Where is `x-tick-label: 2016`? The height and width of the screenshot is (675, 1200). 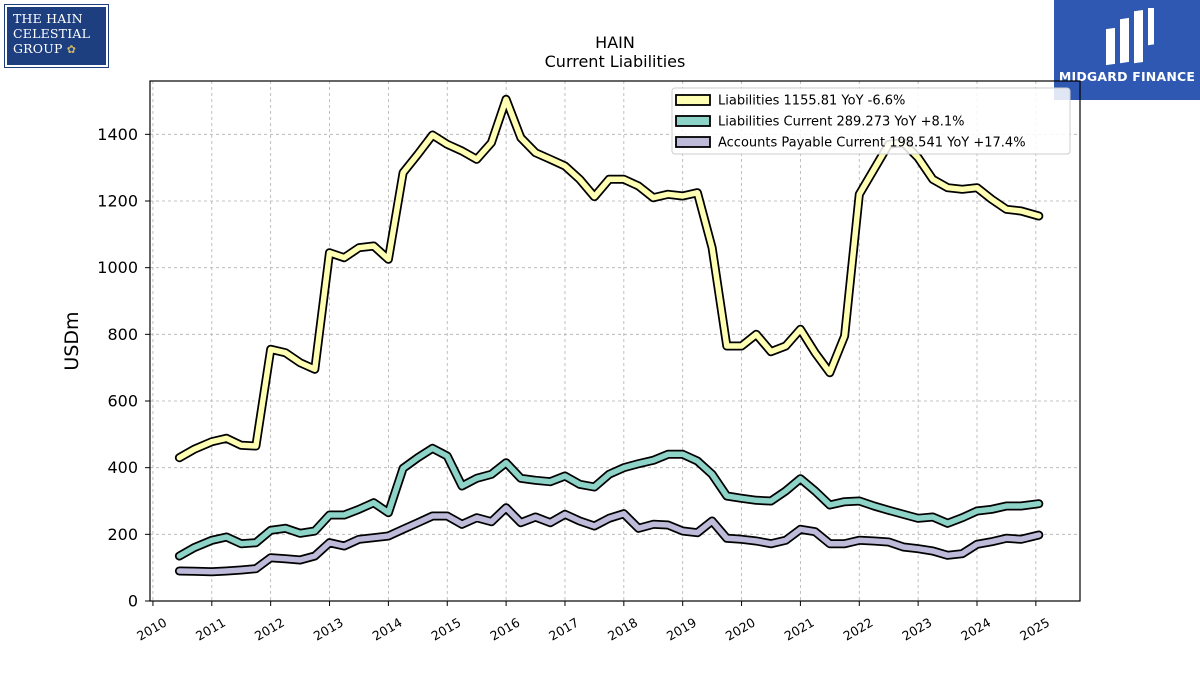
x-tick-label: 2016 is located at coordinates (504, 629).